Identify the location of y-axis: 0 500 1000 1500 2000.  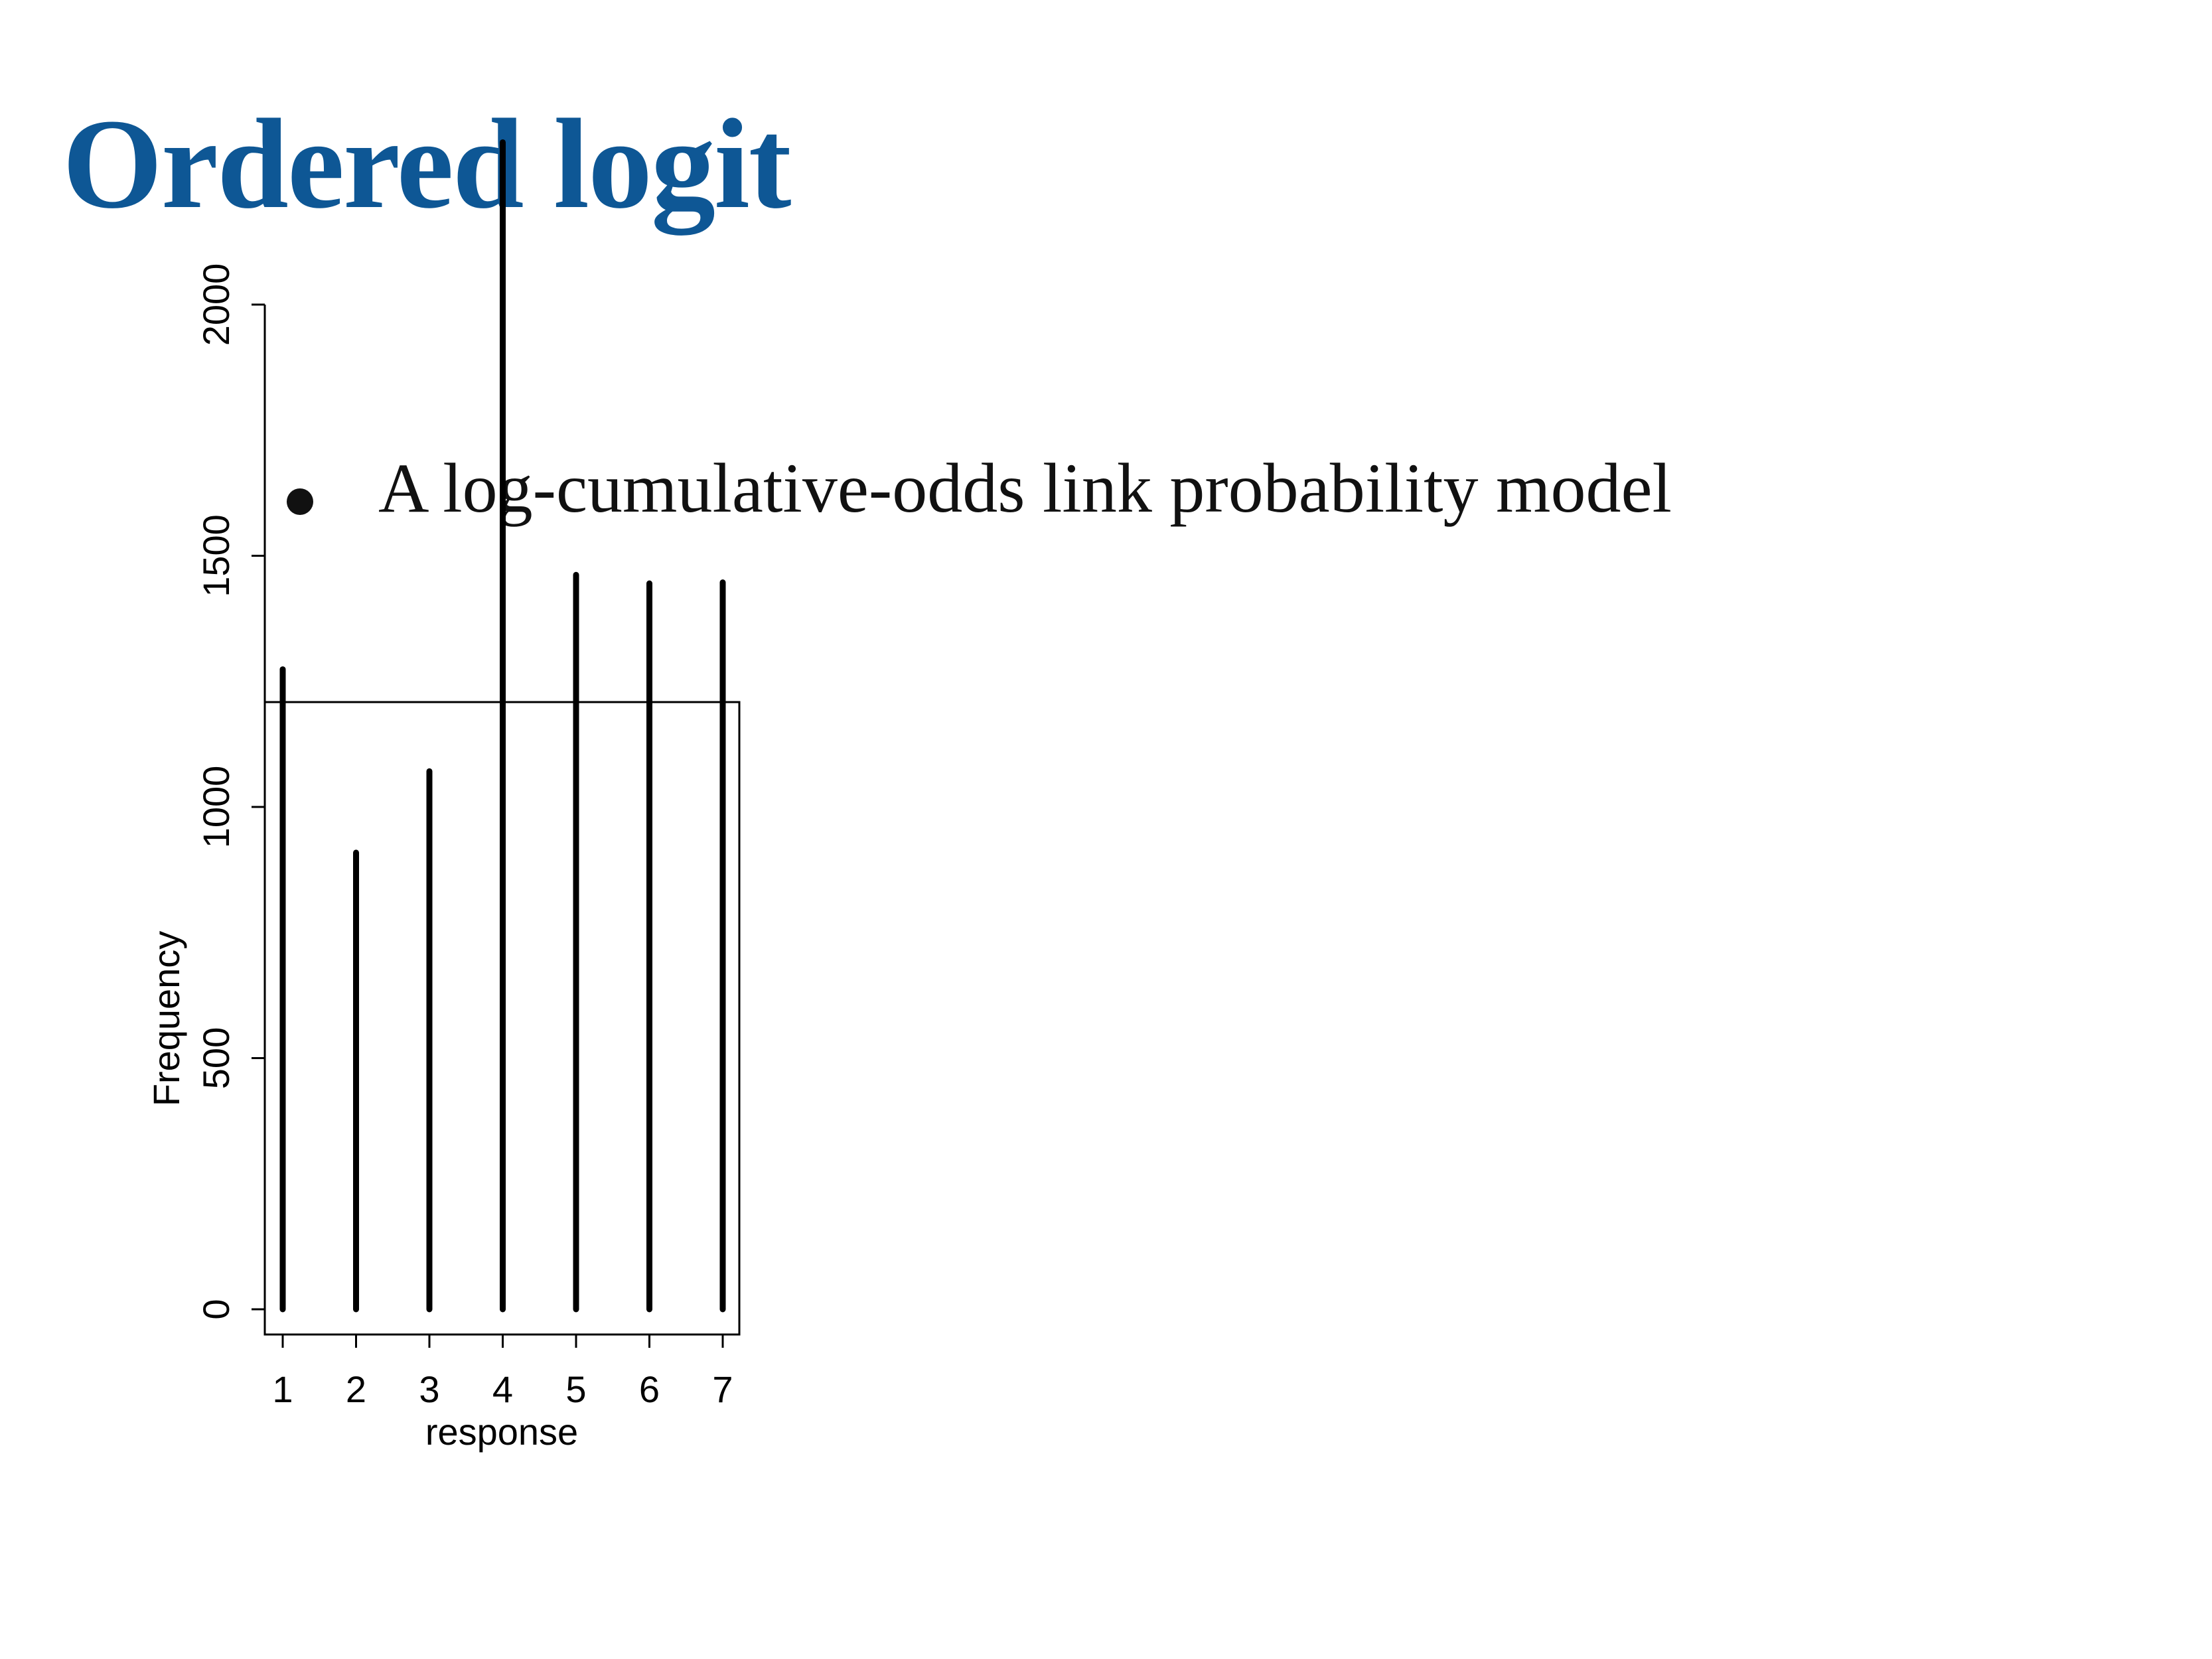
(230, 791).